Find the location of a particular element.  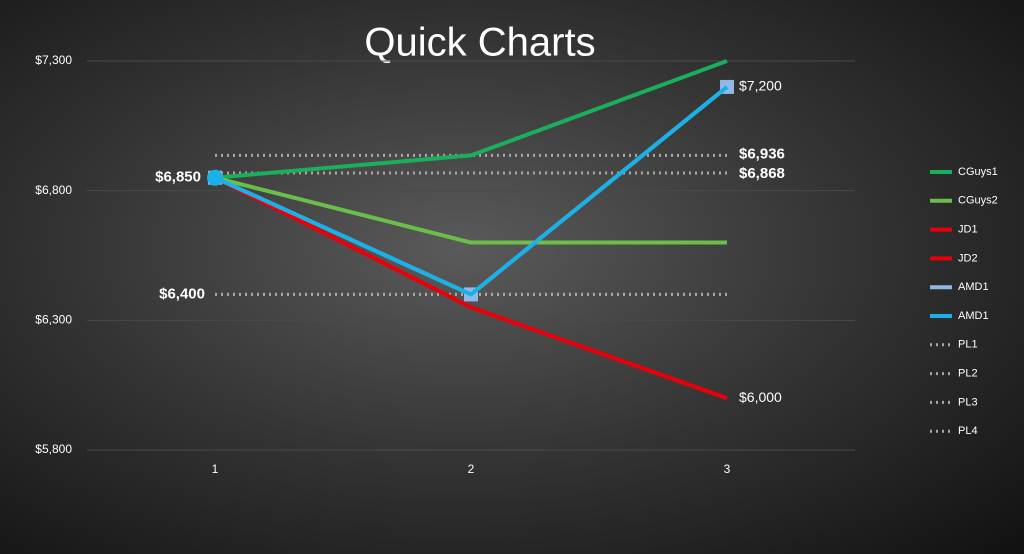

y-tick-label: $6,800 is located at coordinates (53, 190).